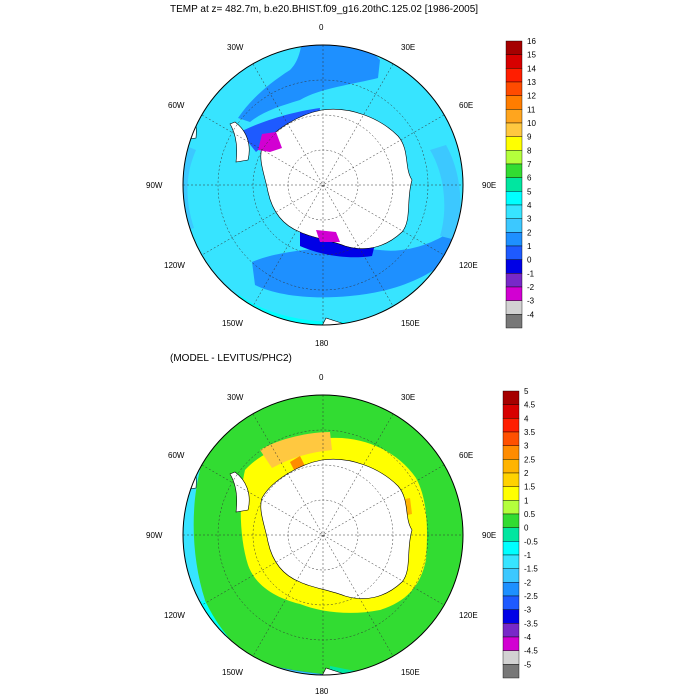 This screenshot has width=700, height=700. What do you see at coordinates (529, 178) in the screenshot?
I see `top-colorbar-tick-label: 6` at bounding box center [529, 178].